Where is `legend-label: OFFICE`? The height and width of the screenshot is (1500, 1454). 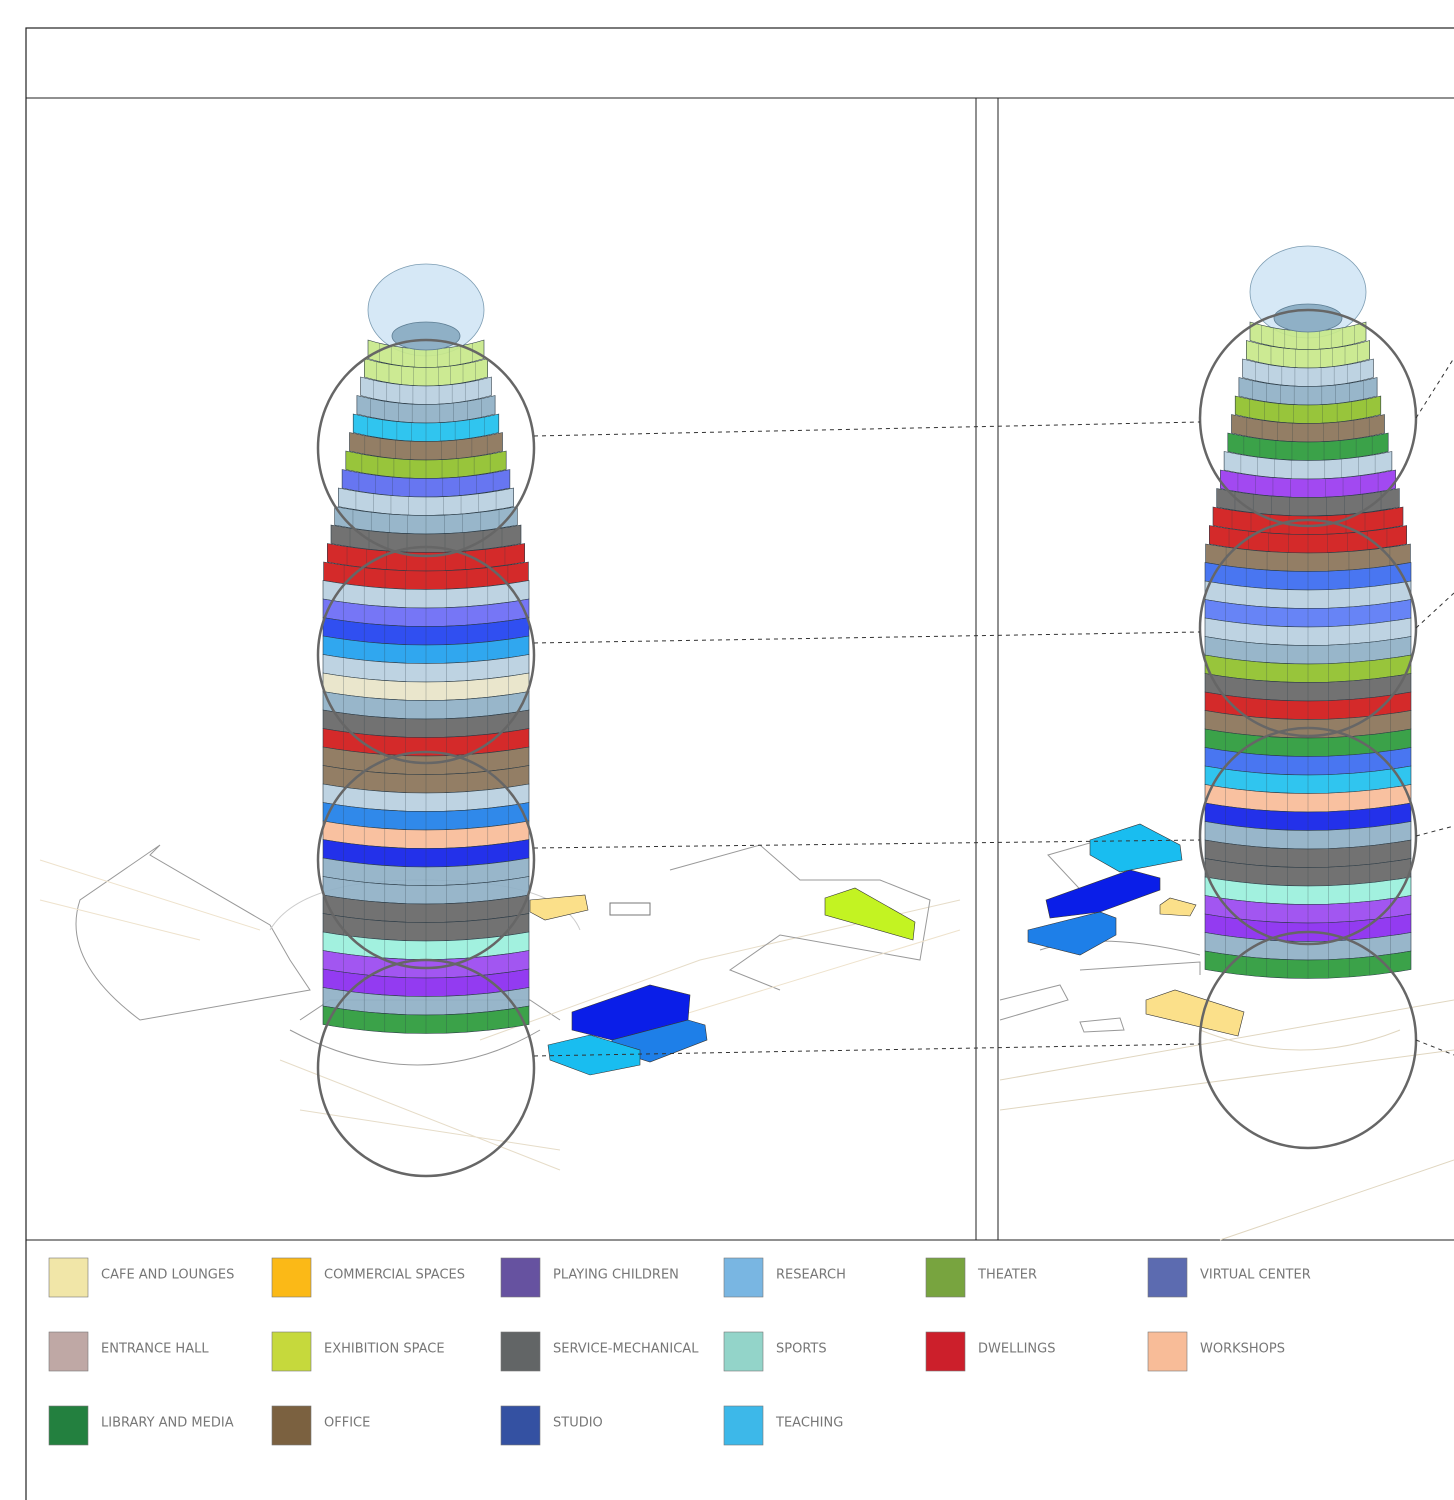
legend-label: OFFICE is located at coordinates (347, 1423).